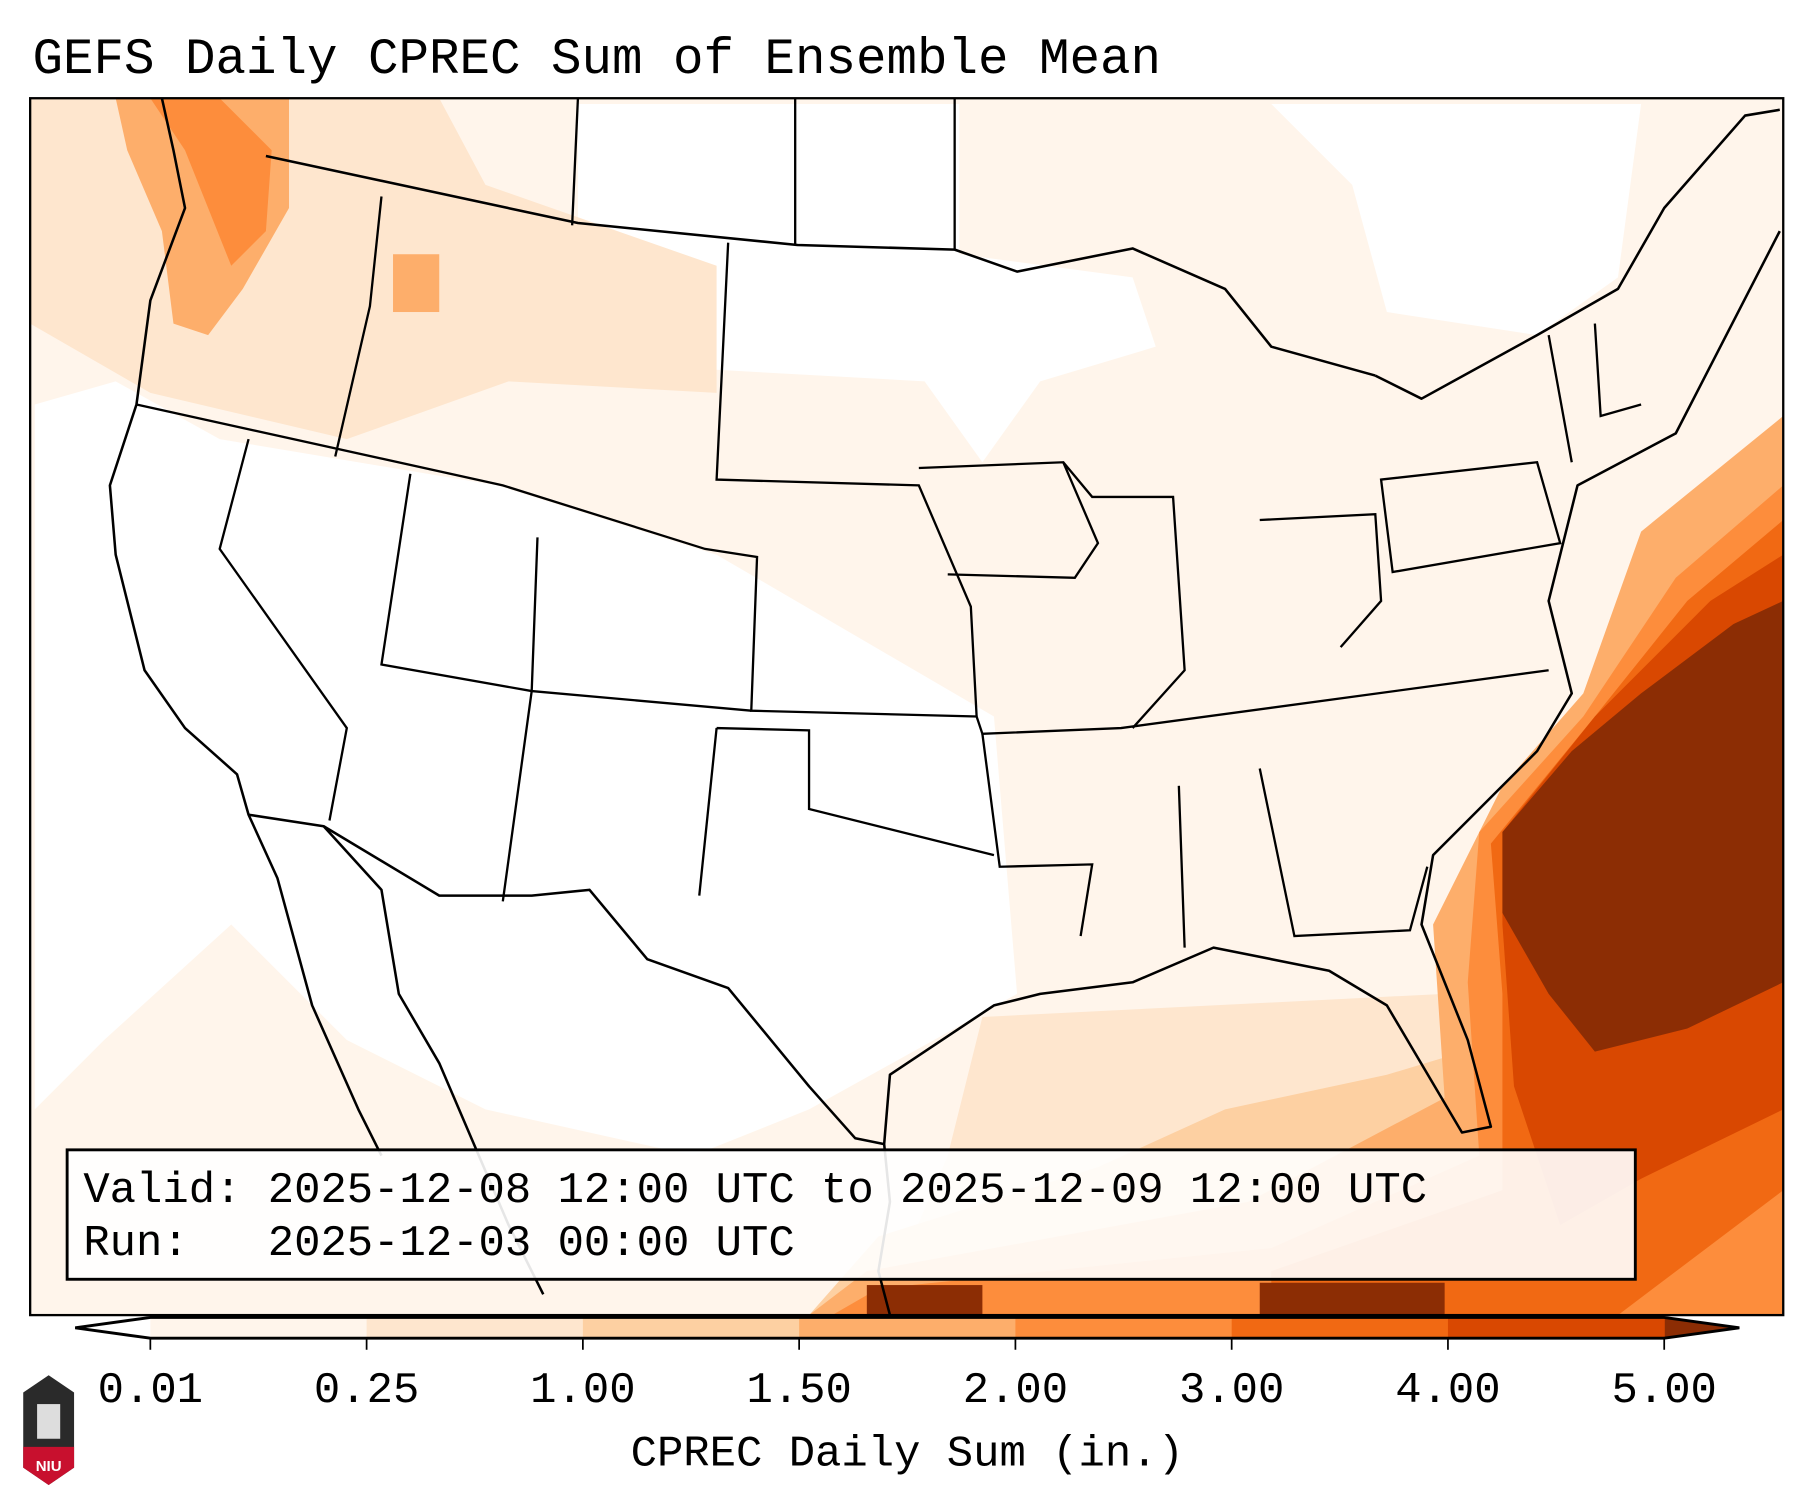 The width and height of the screenshot is (1803, 1500). What do you see at coordinates (416, 283) in the screenshot?
I see `precip-field-idaho` at bounding box center [416, 283].